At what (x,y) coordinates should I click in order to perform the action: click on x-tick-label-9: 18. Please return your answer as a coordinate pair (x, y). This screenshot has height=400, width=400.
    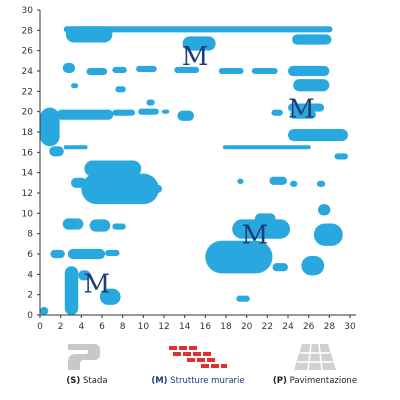
    Looking at the image, I should click on (226, 327).